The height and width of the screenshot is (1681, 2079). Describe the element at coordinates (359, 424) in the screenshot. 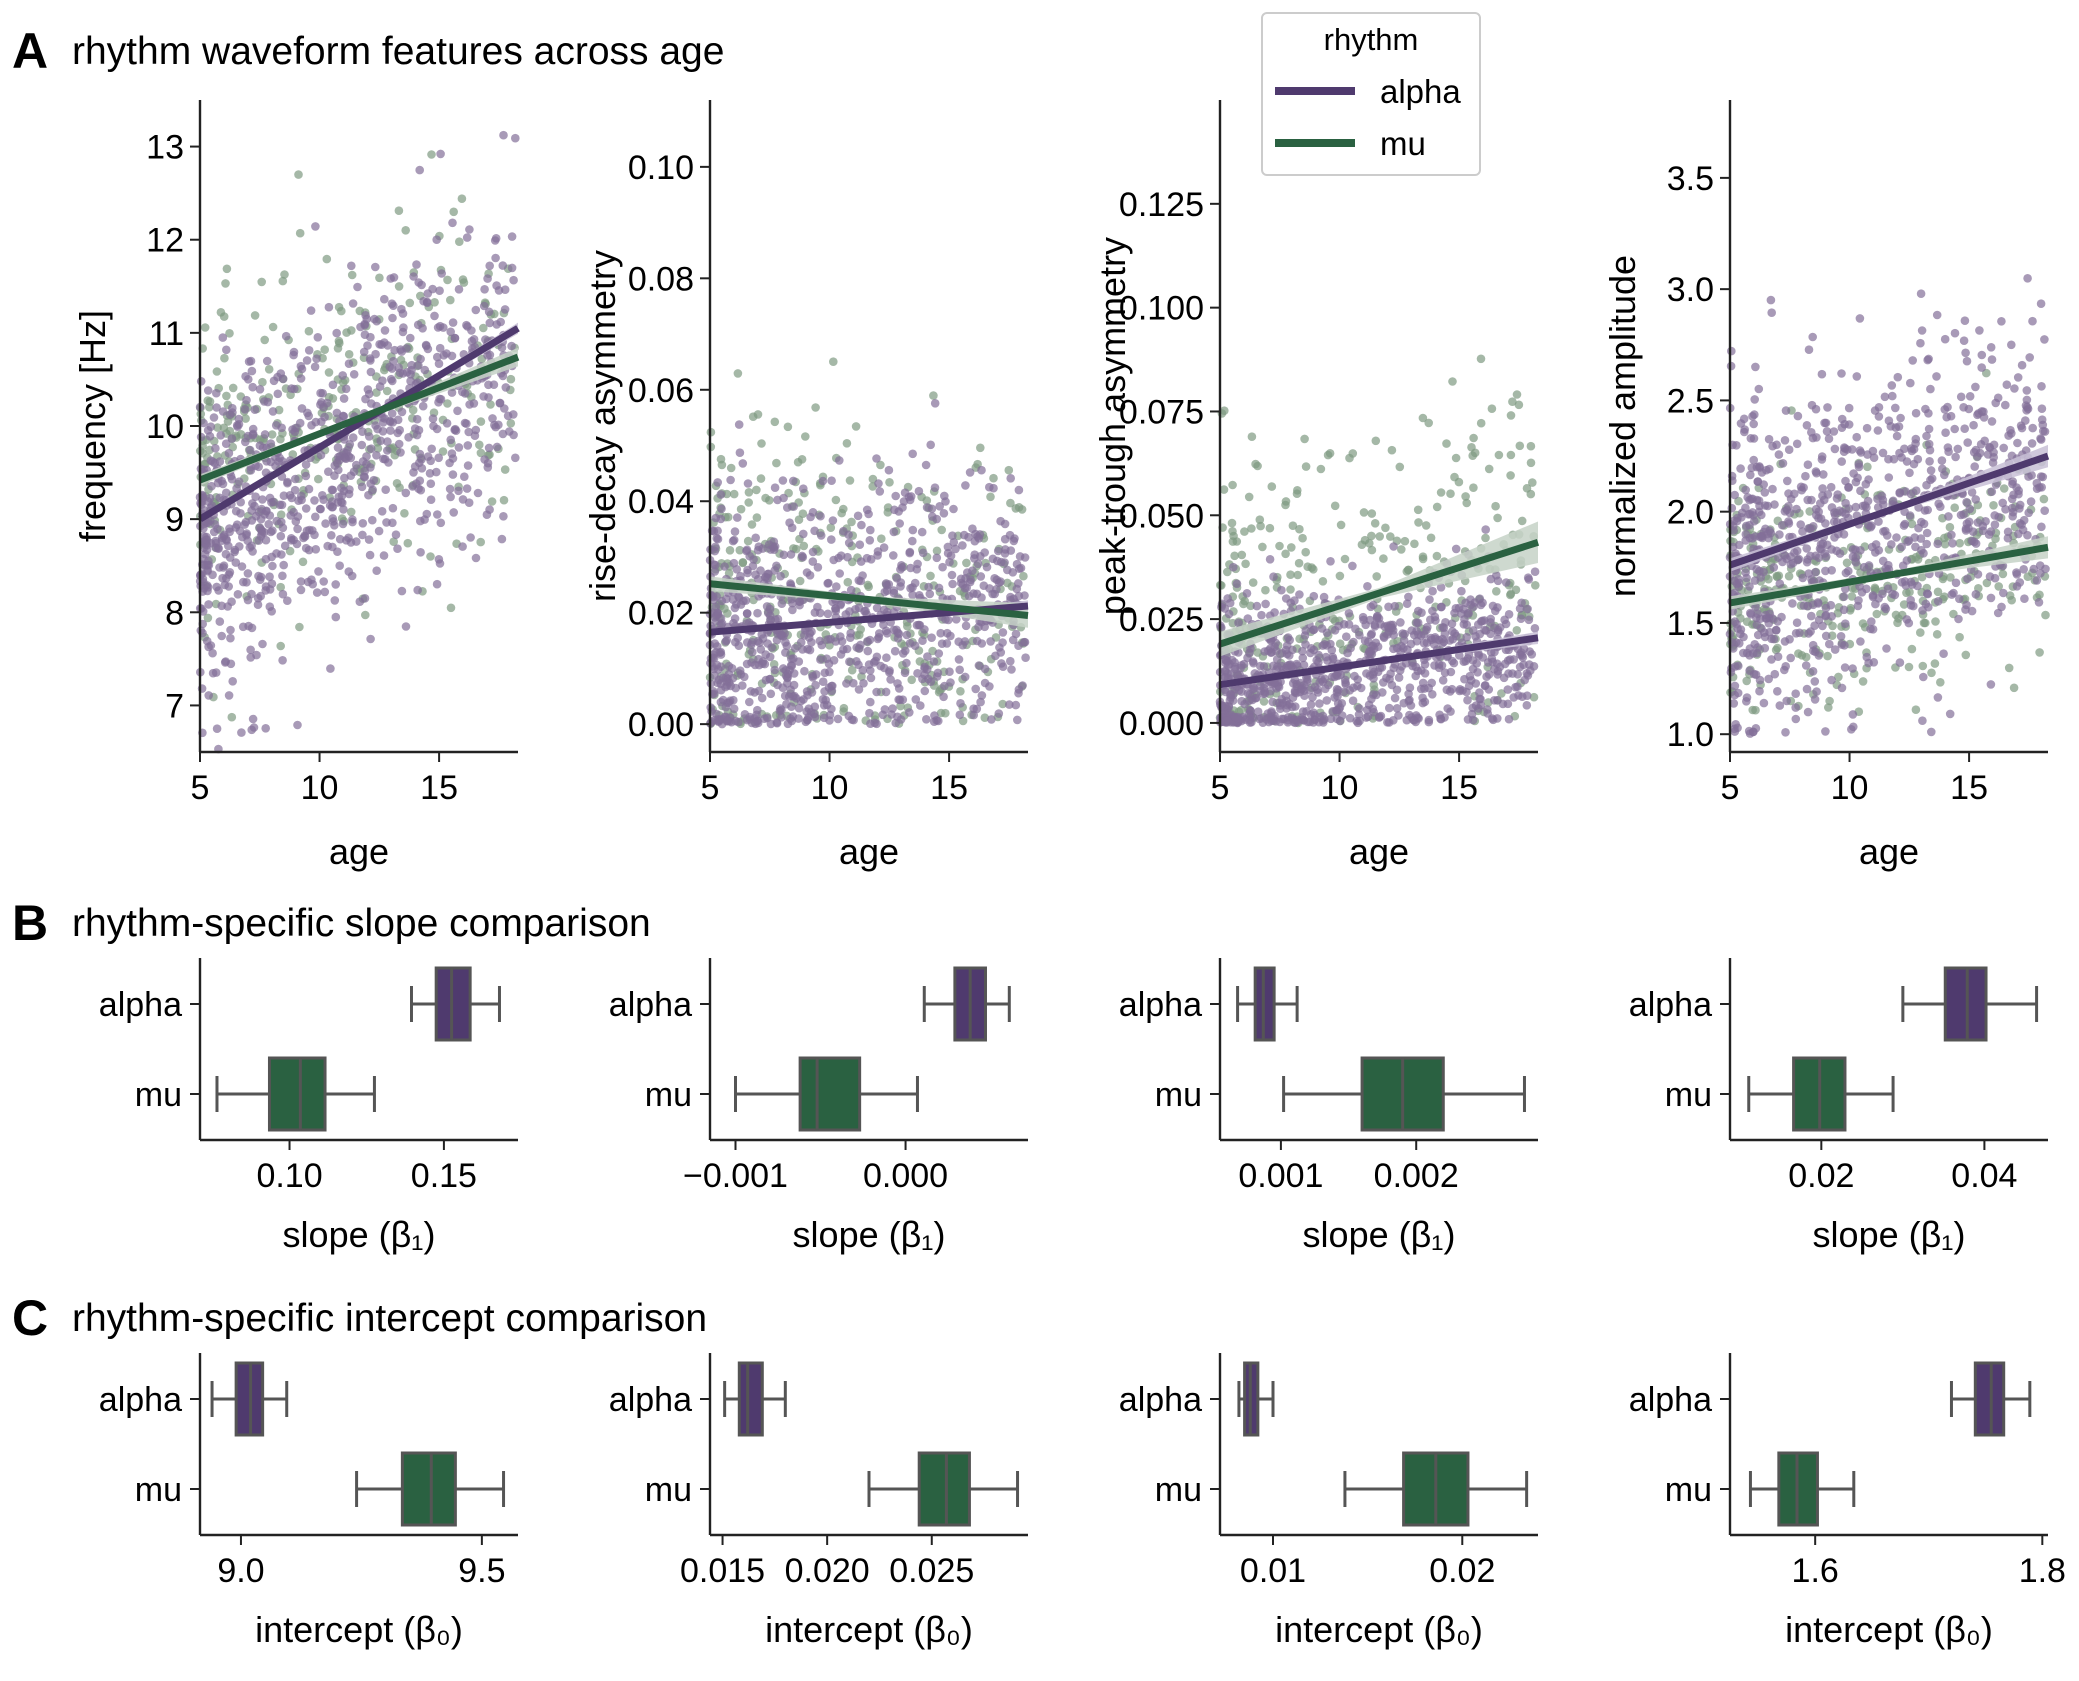

I see `fit-line-alpha` at that location.